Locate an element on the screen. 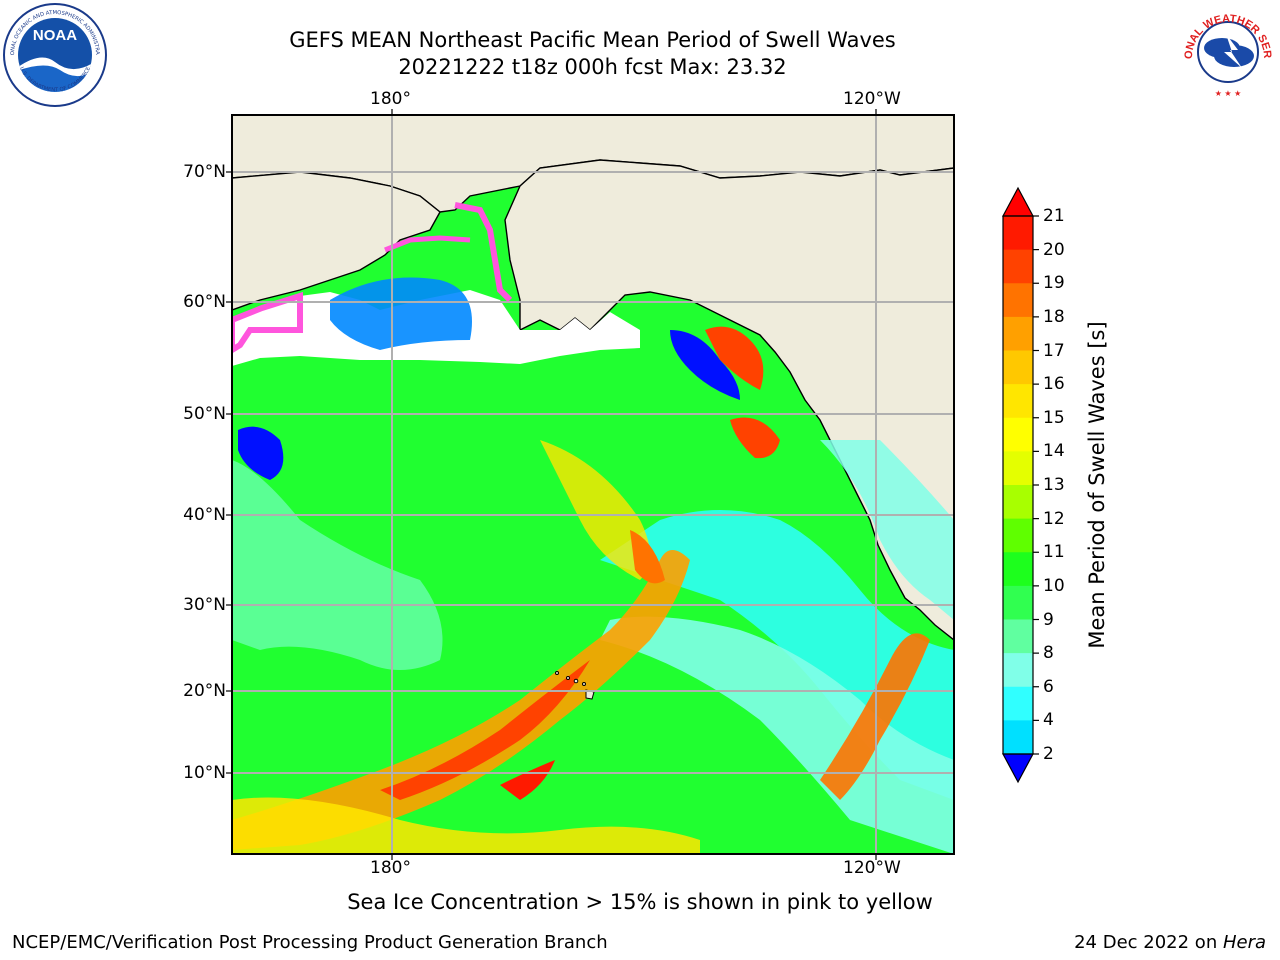  colorbar is located at coordinates (1020, 485).